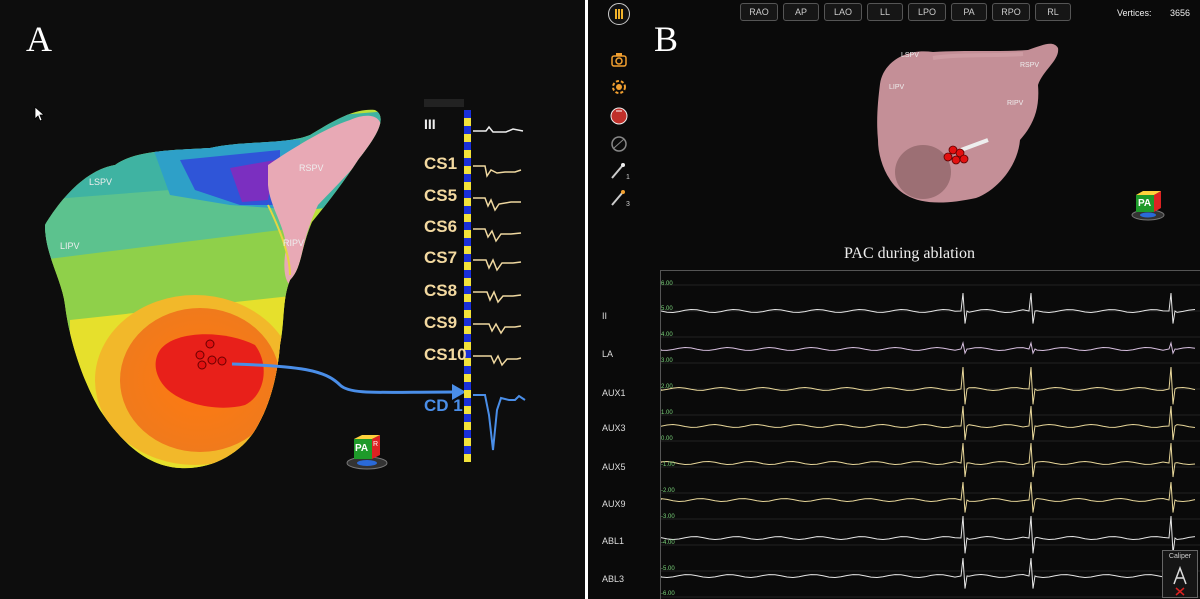 This screenshot has height=599, width=1200. What do you see at coordinates (668, 569) in the screenshot?
I see `y-tick: -5.00` at bounding box center [668, 569].